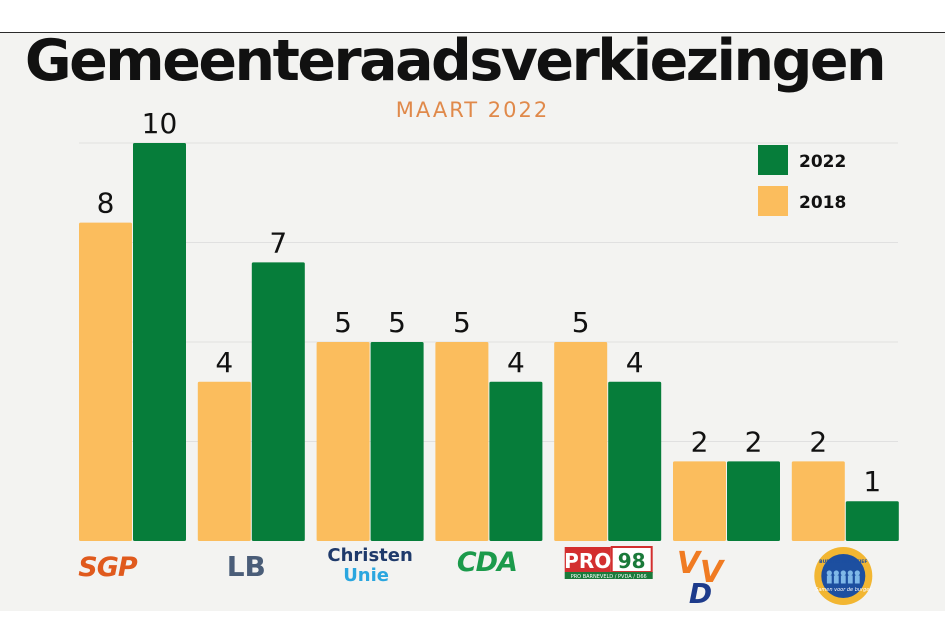 The image size is (945, 639). What do you see at coordinates (773, 160) in the screenshot?
I see `legend-swatch-2022` at bounding box center [773, 160].